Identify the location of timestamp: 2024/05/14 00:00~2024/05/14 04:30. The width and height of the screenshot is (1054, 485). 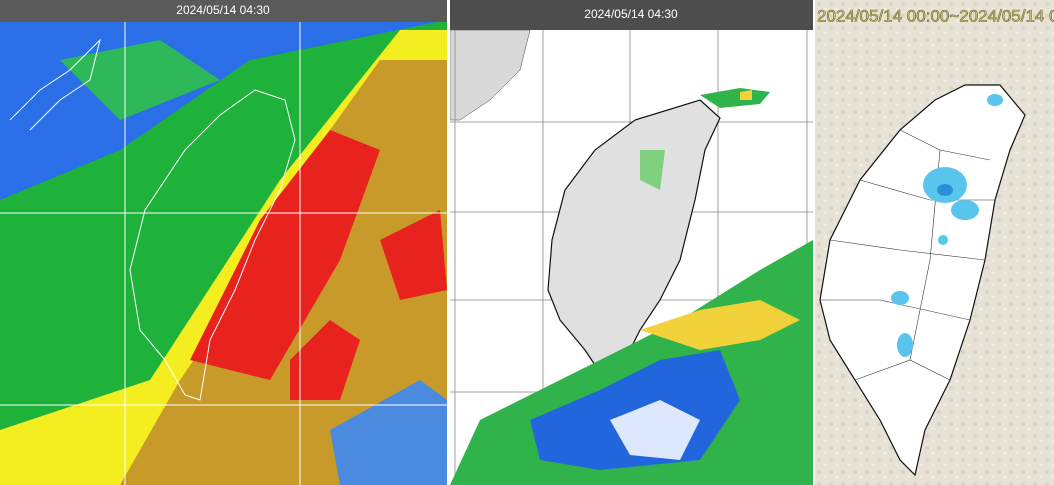
(935, 15).